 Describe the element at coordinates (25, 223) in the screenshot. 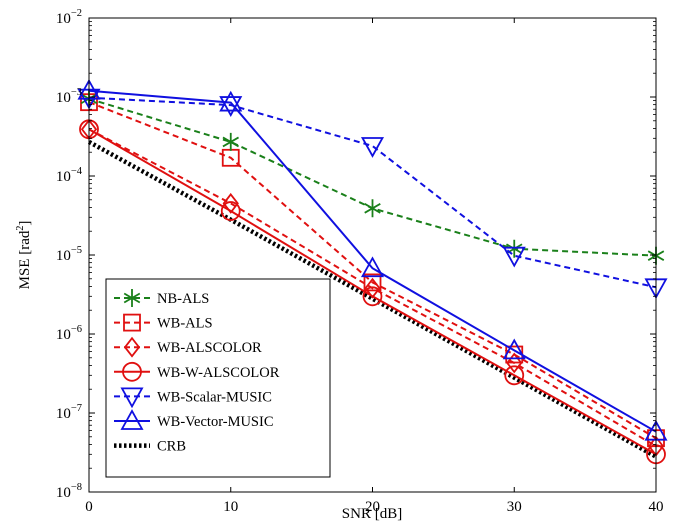

I see `y-axis-title-close: ]` at that location.